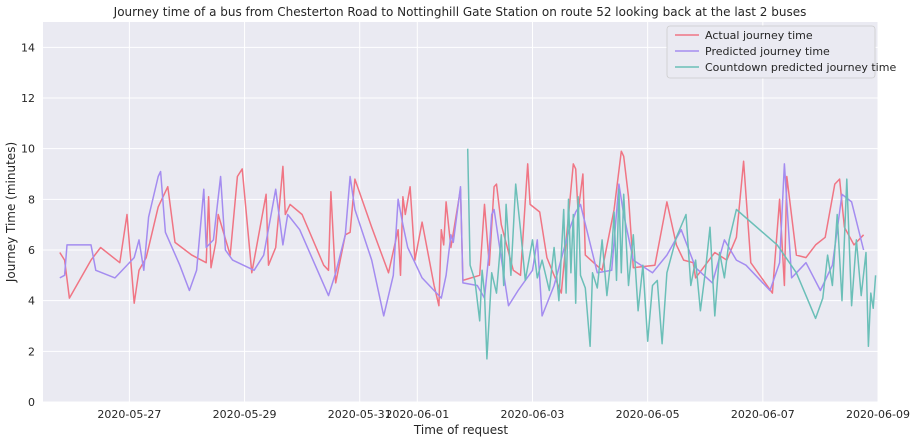 Image resolution: width=910 pixels, height=442 pixels. Describe the element at coordinates (28, 149) in the screenshot. I see `y-tick-label: 10` at that location.